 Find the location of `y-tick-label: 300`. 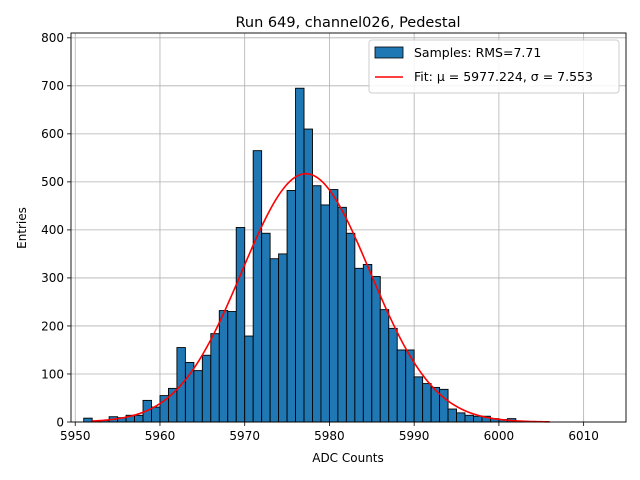

y-tick-label: 300 is located at coordinates (52, 278).